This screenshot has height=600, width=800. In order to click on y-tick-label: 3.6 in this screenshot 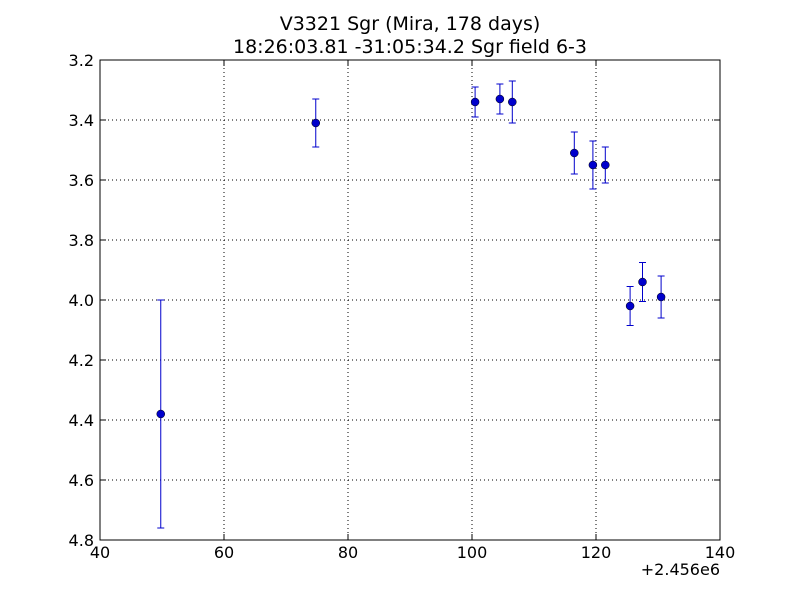, I will do `click(81, 180)`.